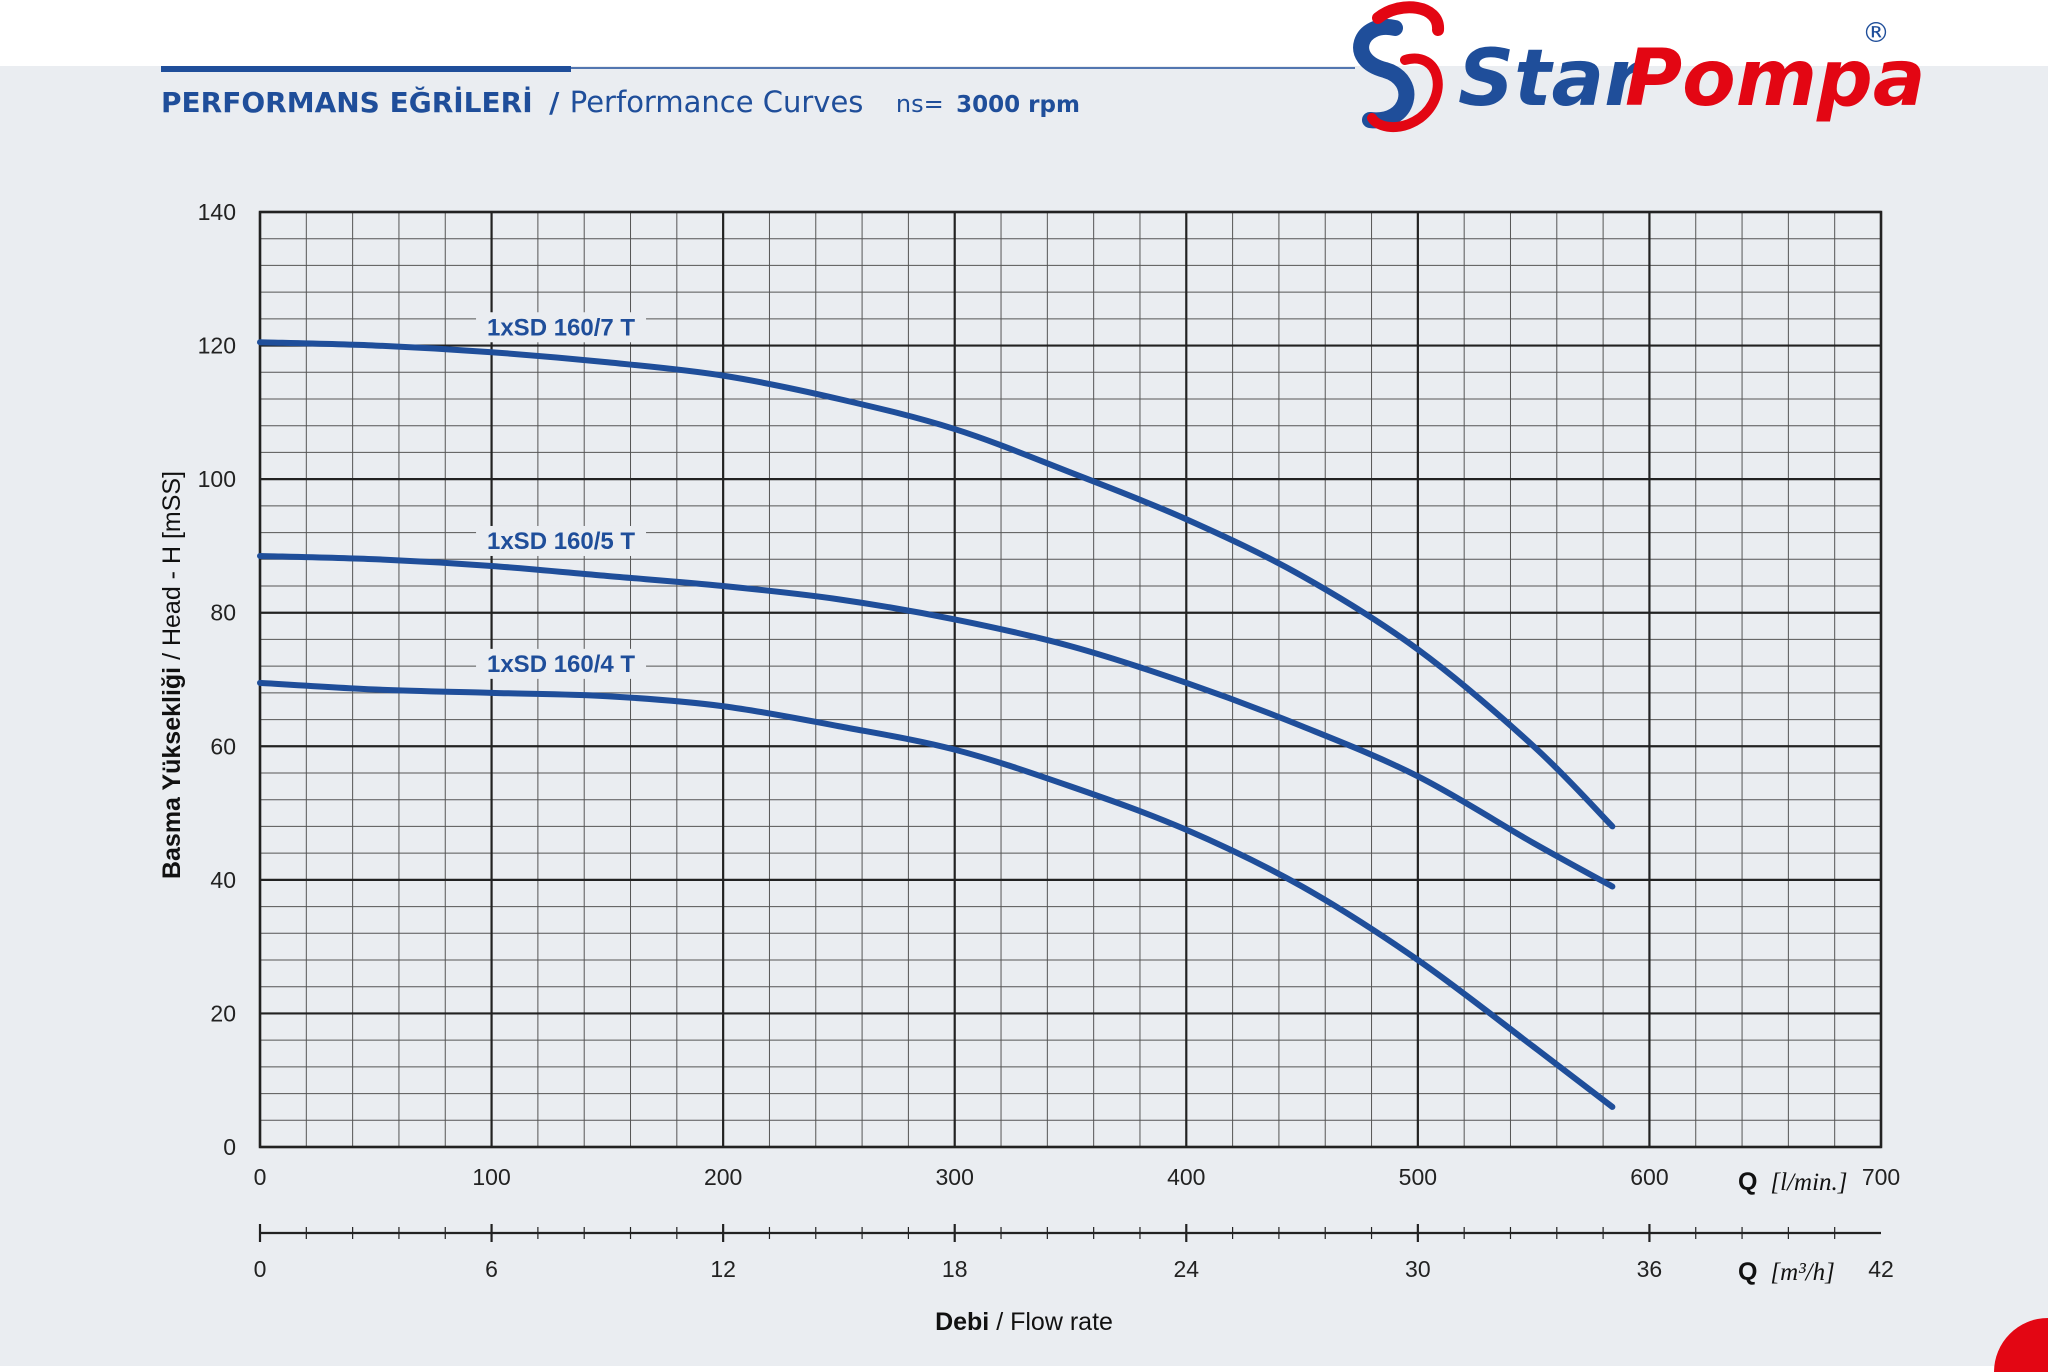 The height and width of the screenshot is (1372, 2048). Describe the element at coordinates (1808, 1182) in the screenshot. I see `x-unit-text: [l/min.]` at that location.